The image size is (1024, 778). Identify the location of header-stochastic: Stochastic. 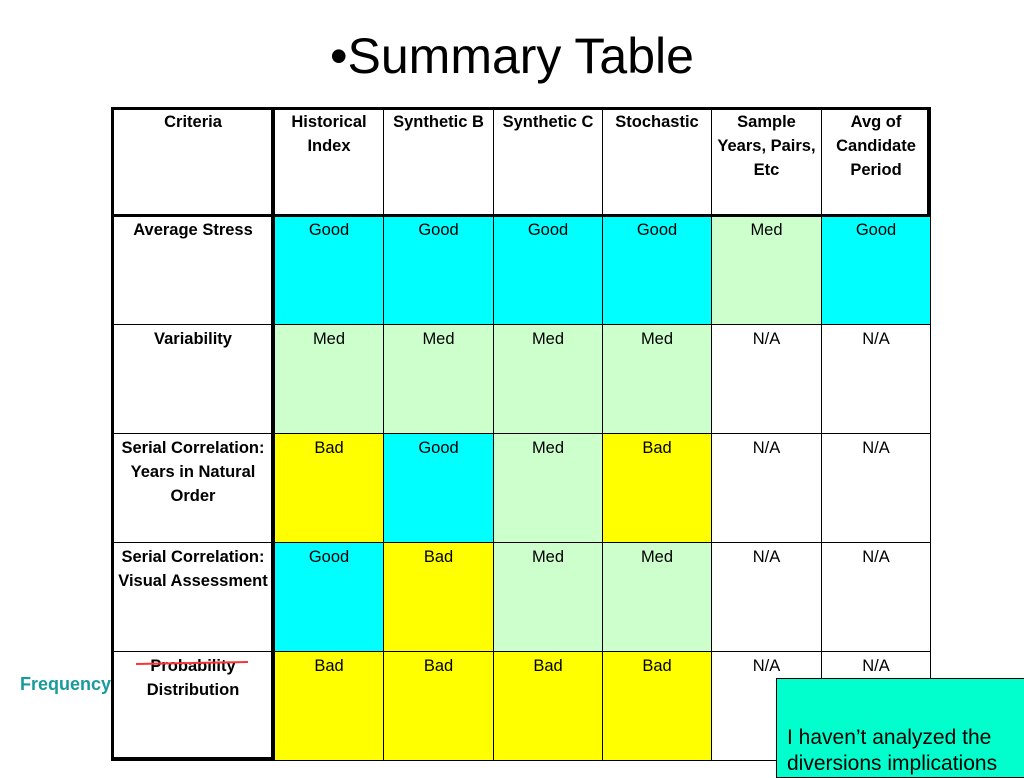
(657, 161).